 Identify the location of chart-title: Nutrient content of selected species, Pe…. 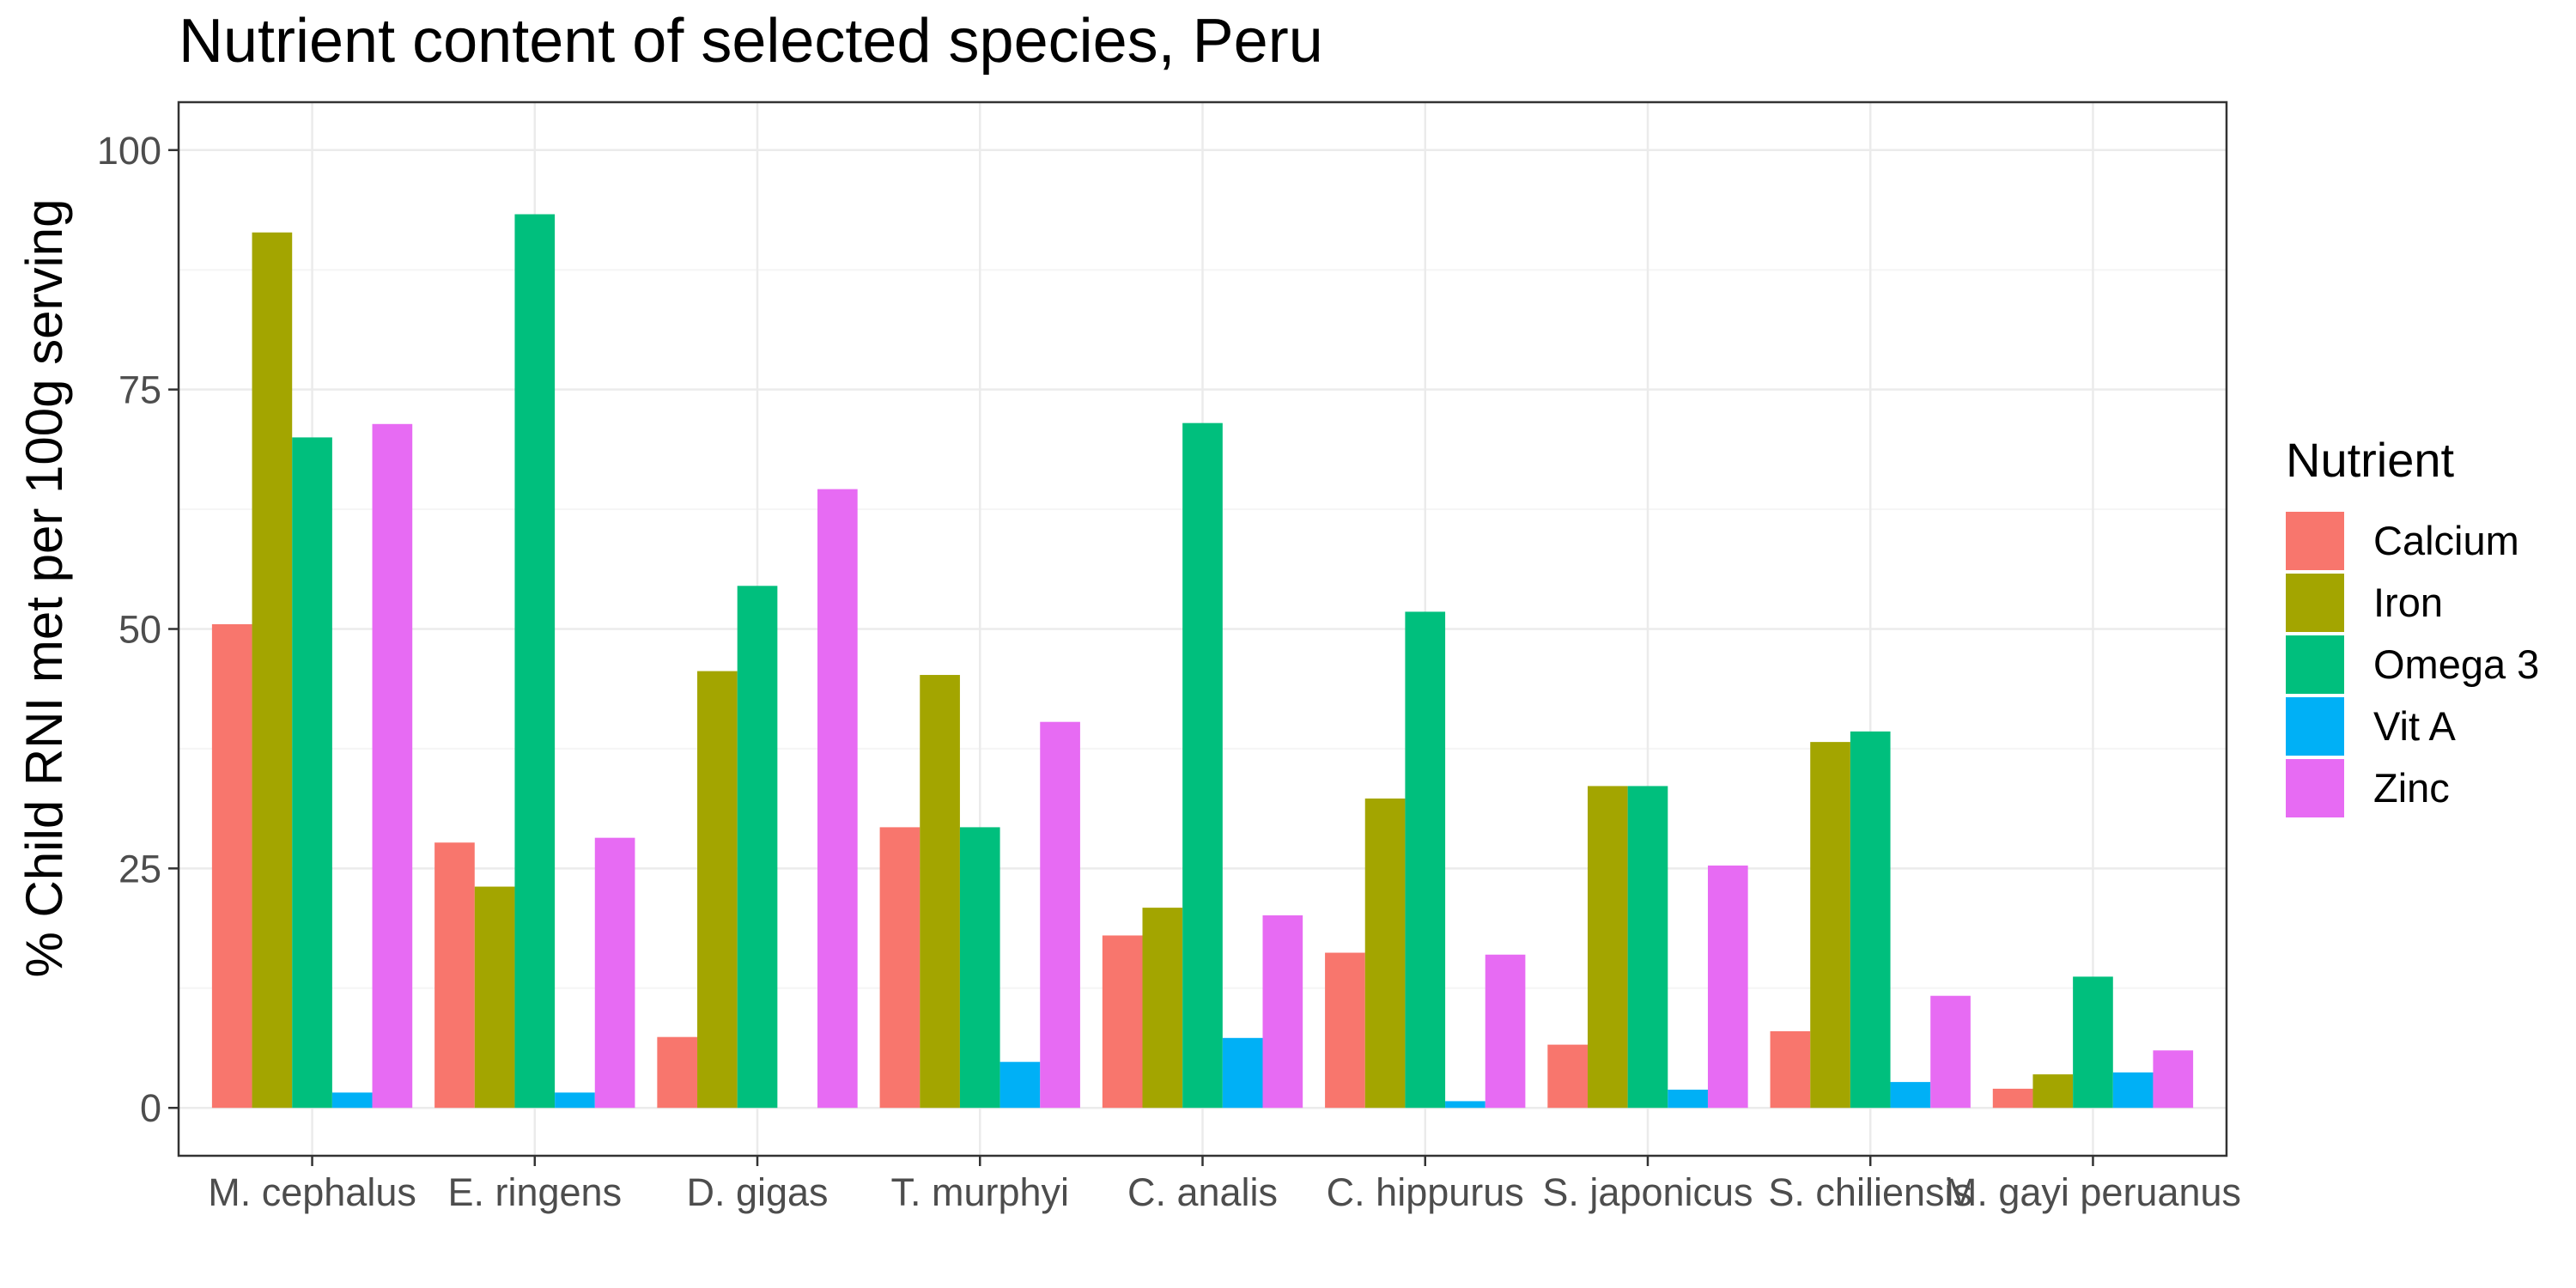
(751, 41).